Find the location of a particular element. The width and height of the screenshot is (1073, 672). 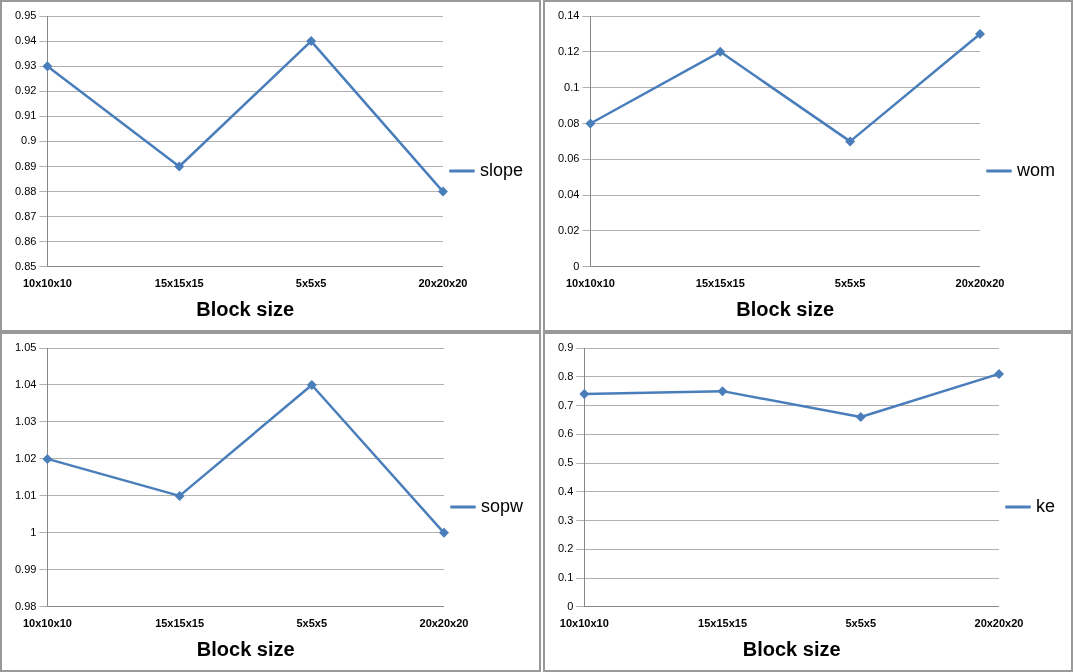

y-tick-label: 0.6 is located at coordinates (565, 433).